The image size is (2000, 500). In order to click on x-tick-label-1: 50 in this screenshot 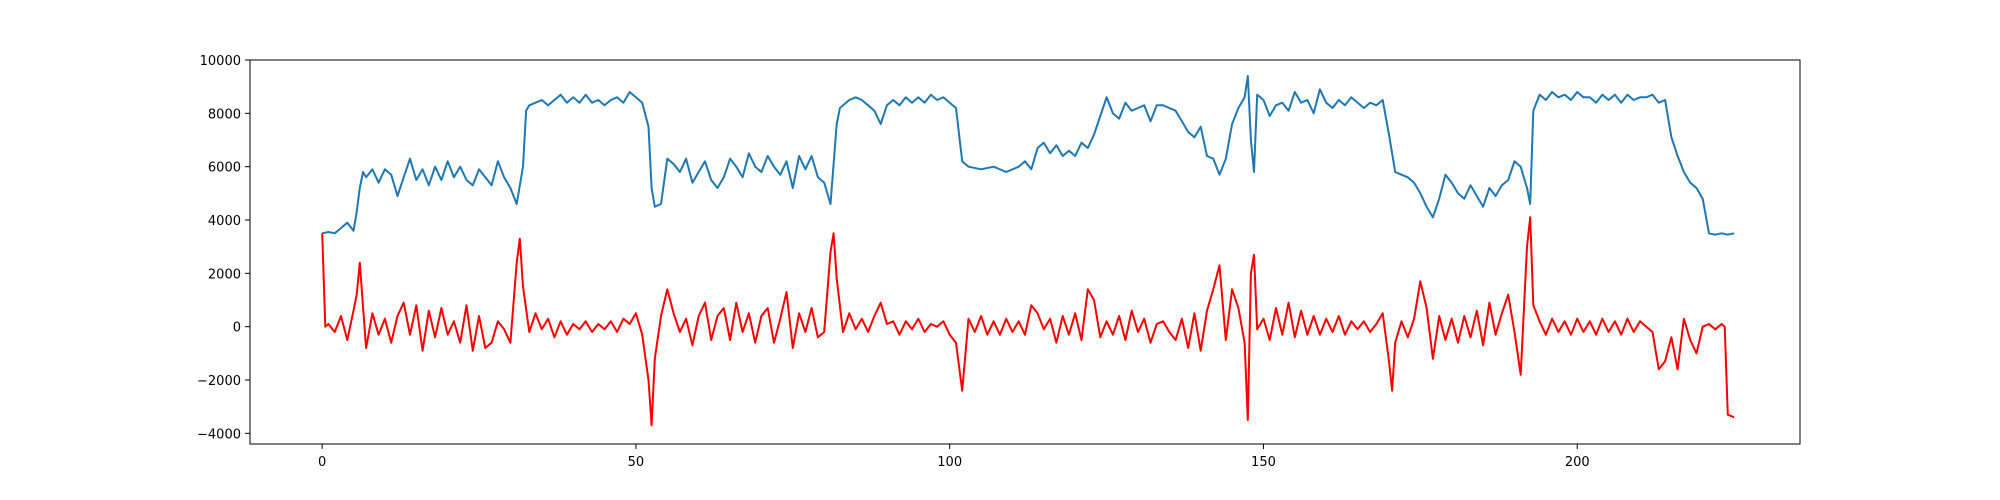, I will do `click(636, 462)`.